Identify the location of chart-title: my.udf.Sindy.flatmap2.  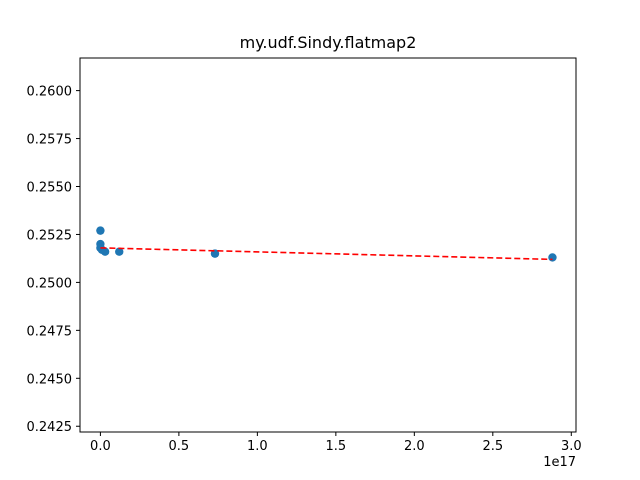
(328, 42).